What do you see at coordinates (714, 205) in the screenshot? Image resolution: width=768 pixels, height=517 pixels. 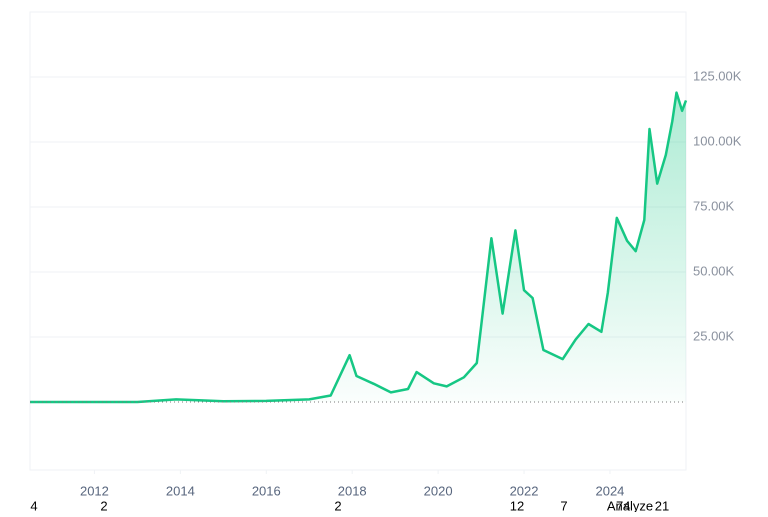 I see `y-tick-label: 75.00K` at bounding box center [714, 205].